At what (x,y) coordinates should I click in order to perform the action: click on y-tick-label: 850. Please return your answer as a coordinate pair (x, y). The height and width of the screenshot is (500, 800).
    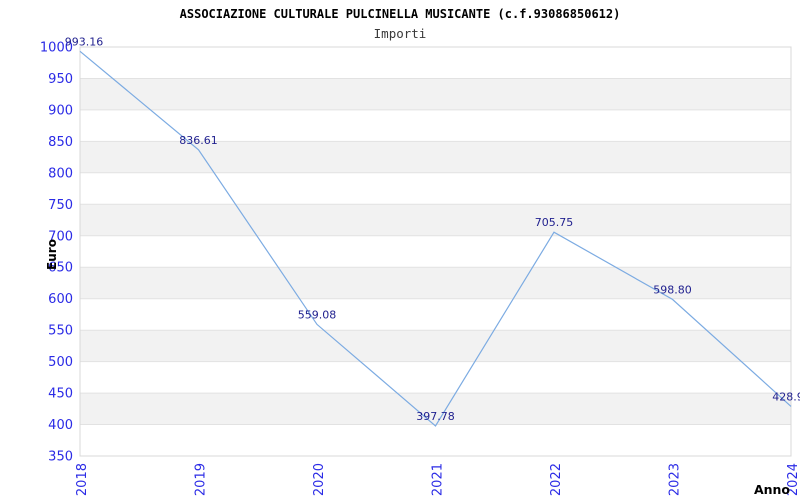
    Looking at the image, I should click on (60, 142).